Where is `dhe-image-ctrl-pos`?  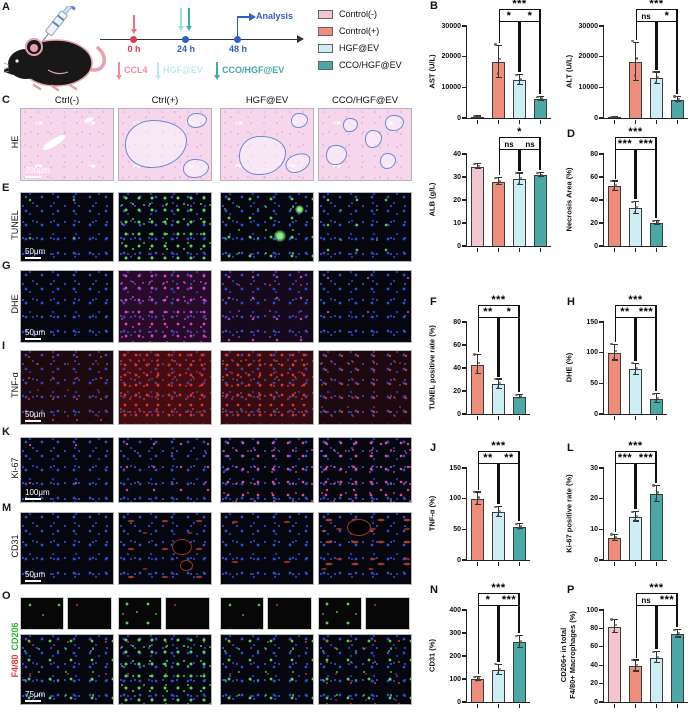
dhe-image-ctrl-pos is located at coordinates (165, 306).